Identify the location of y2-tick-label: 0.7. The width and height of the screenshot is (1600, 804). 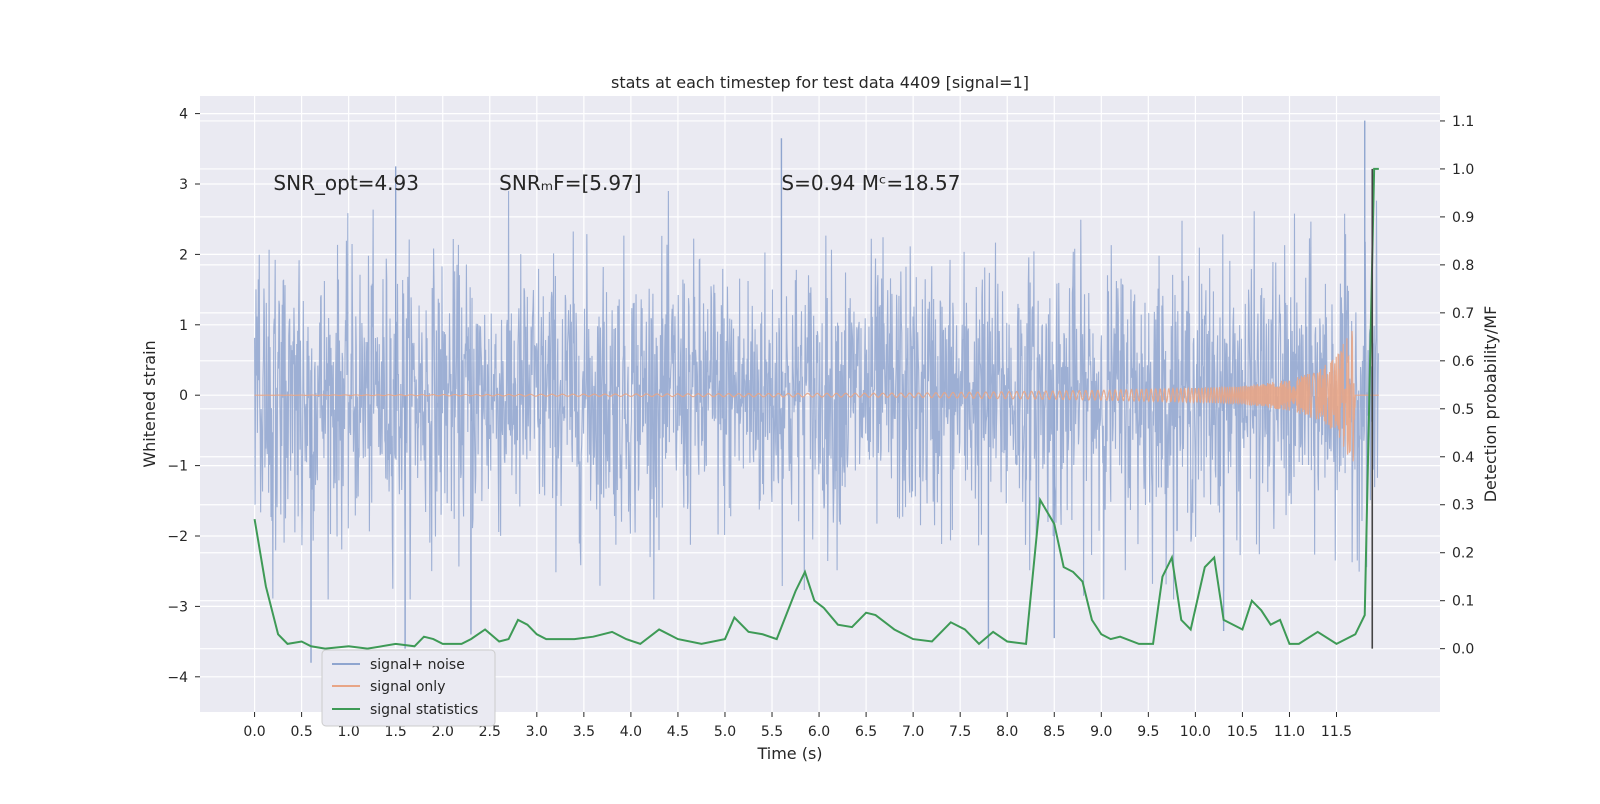
(1463, 314).